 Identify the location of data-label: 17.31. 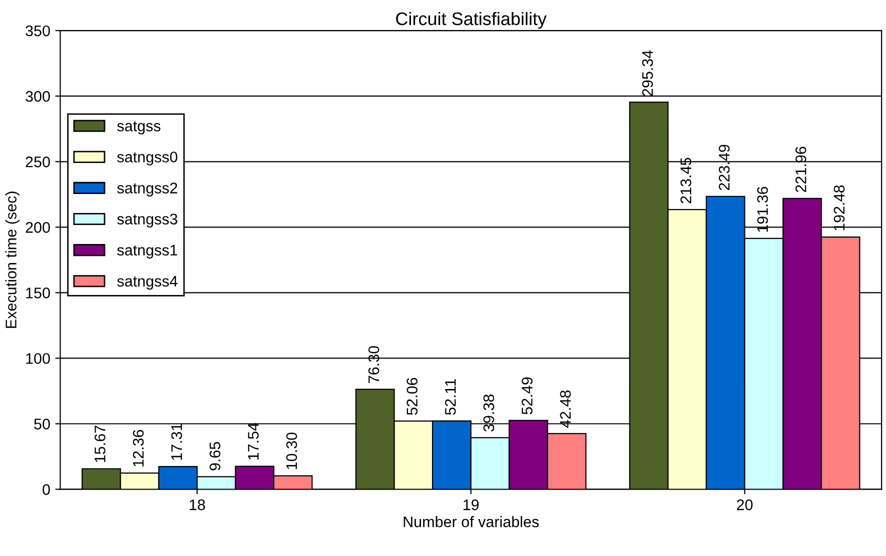
(176, 442).